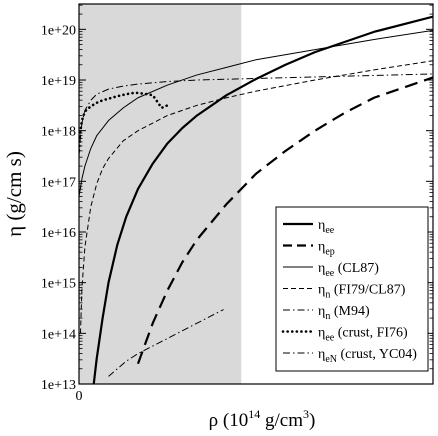 The image size is (438, 436). Describe the element at coordinates (377, 354) in the screenshot. I see `legend-suffix: (crust, YC04)` at that location.